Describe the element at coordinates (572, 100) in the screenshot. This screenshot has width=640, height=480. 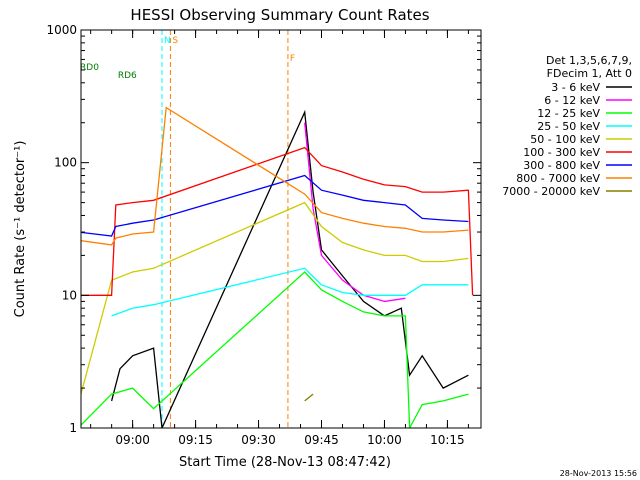
I see `legend-entry: 6 - 12 keV` at that location.